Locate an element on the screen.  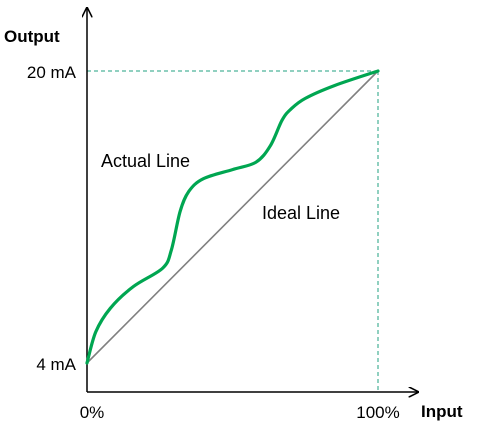
y-tick-label-top: 20 mA is located at coordinates (52, 72).